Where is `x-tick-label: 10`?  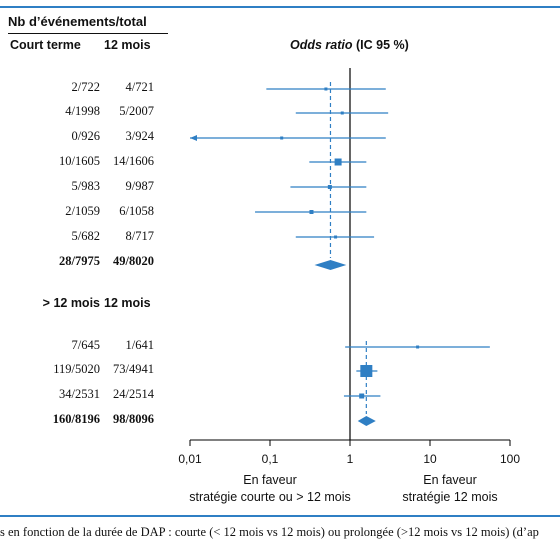
x-tick-label: 10 is located at coordinates (430, 459).